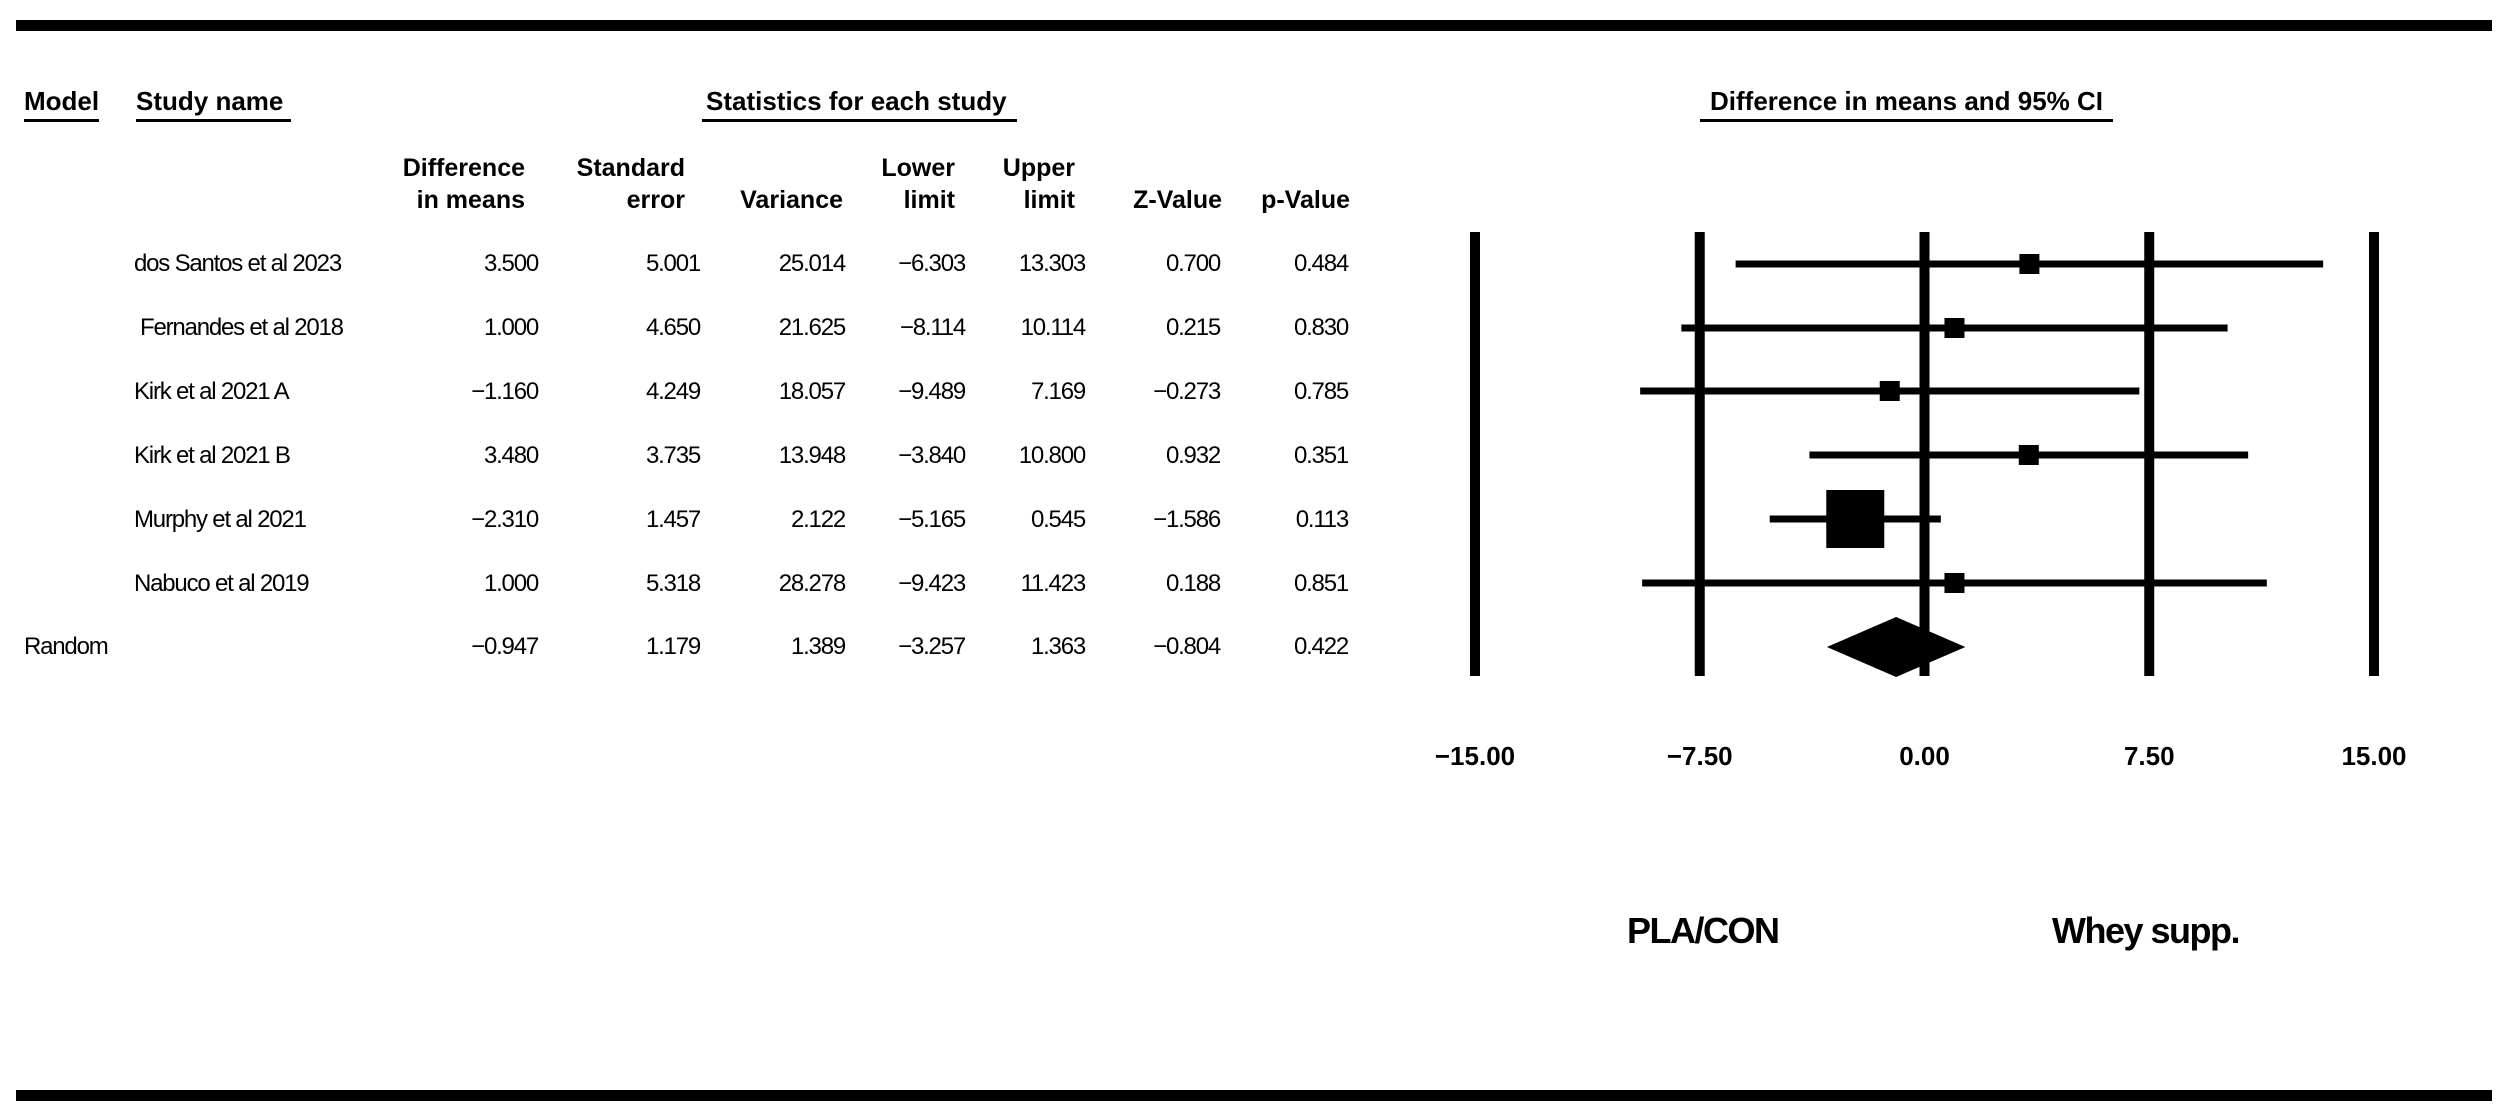 This screenshot has height=1117, width=2508. I want to click on cell-p: 0.830, so click(1321, 327).